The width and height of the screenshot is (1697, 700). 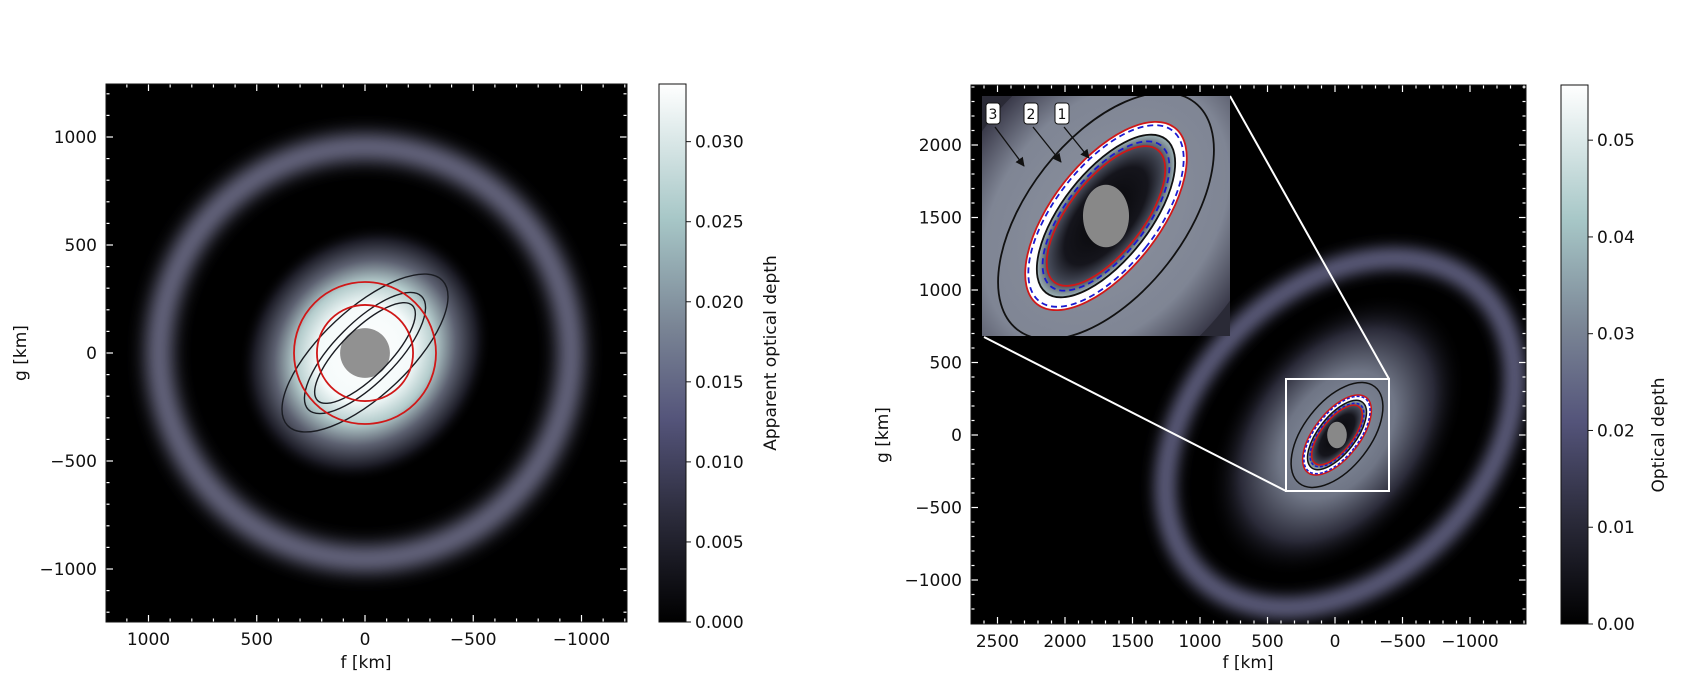 What do you see at coordinates (956, 436) in the screenshot?
I see `right-y-tick-label: 0` at bounding box center [956, 436].